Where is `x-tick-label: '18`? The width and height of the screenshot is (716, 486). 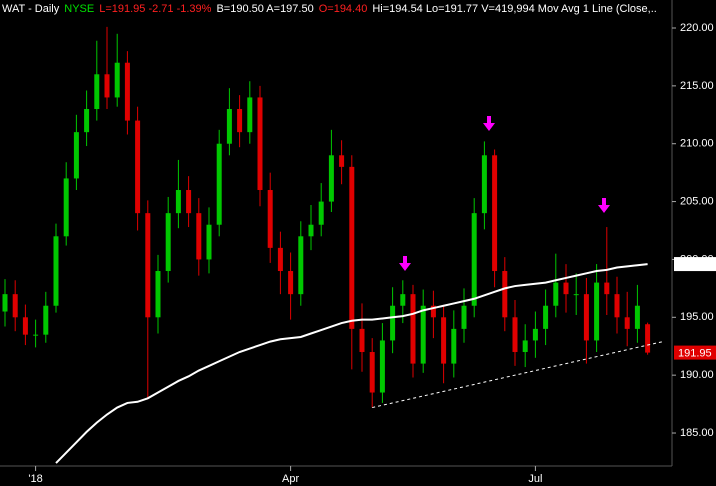
x-tick-label: '18 is located at coordinates (35, 479).